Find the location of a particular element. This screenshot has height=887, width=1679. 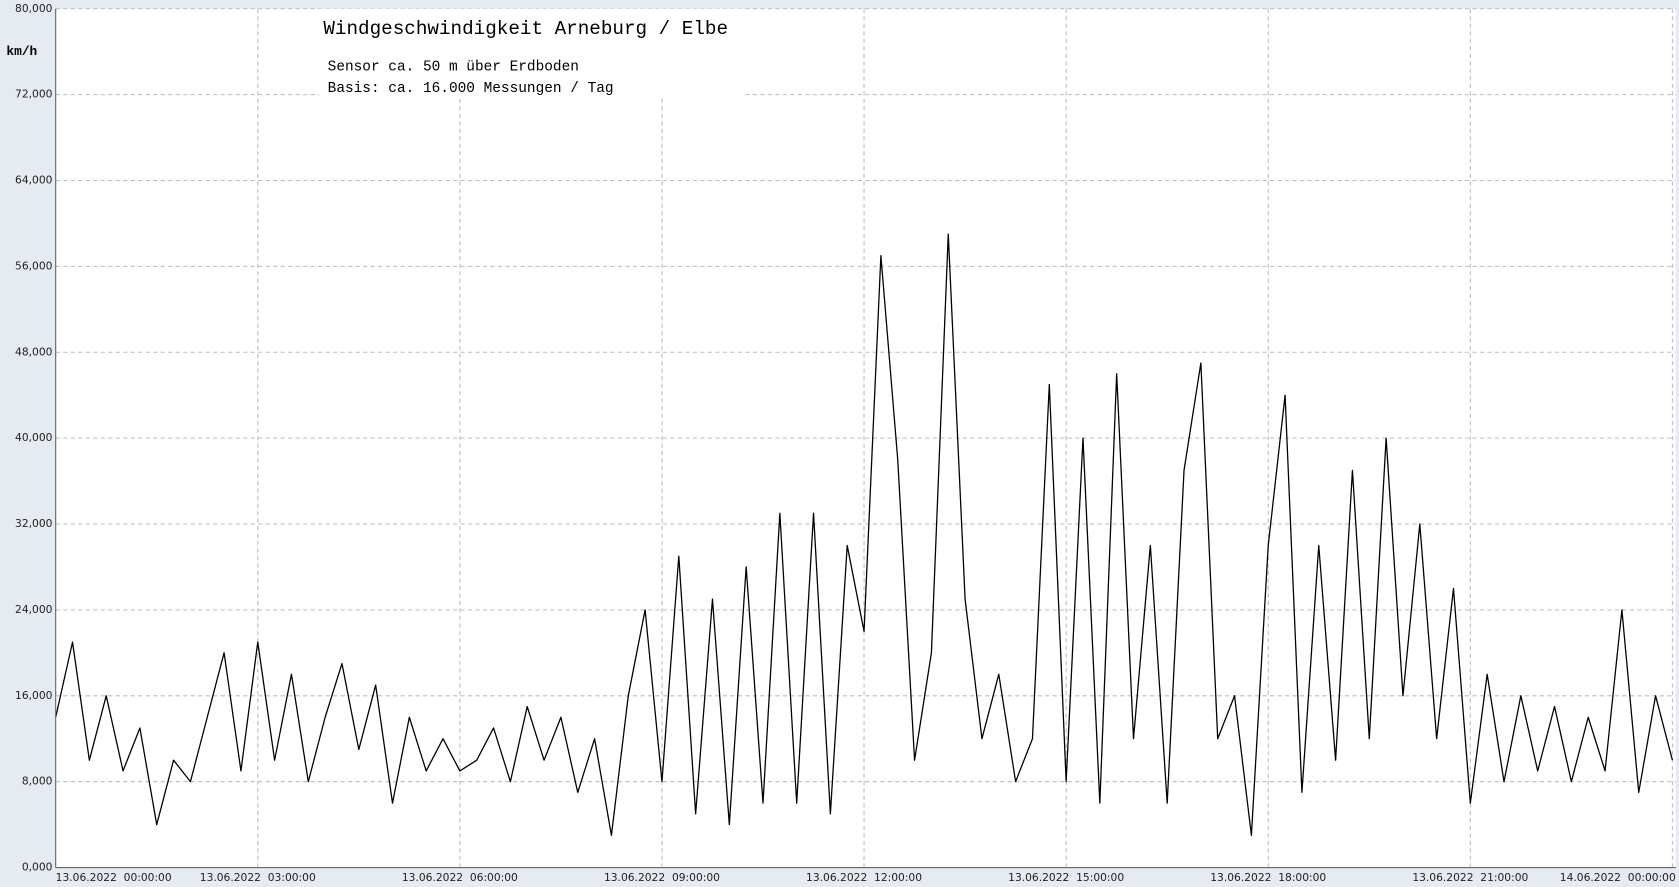

annotation: Basis: ca. 16.000 Messungen / Tag is located at coordinates (471, 89).